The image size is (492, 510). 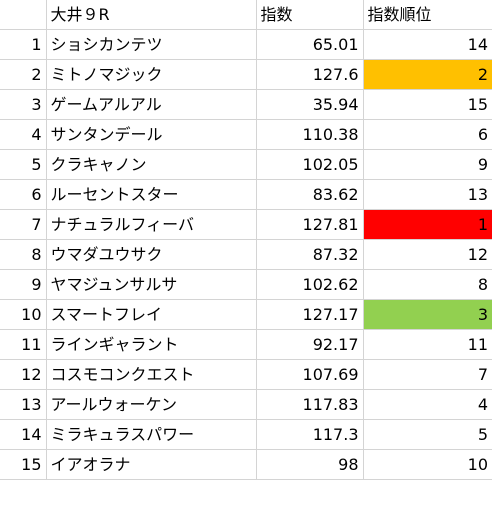 What do you see at coordinates (151, 434) in the screenshot?
I see `horse-name-cell: ミラキュラスパワー` at bounding box center [151, 434].